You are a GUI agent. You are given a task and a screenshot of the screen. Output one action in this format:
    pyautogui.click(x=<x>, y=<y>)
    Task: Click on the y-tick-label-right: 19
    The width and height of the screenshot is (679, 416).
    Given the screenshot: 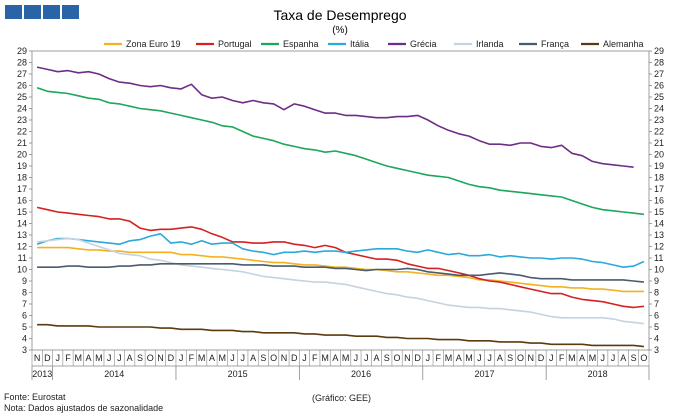 What is the action you would take?
    pyautogui.click(x=659, y=166)
    